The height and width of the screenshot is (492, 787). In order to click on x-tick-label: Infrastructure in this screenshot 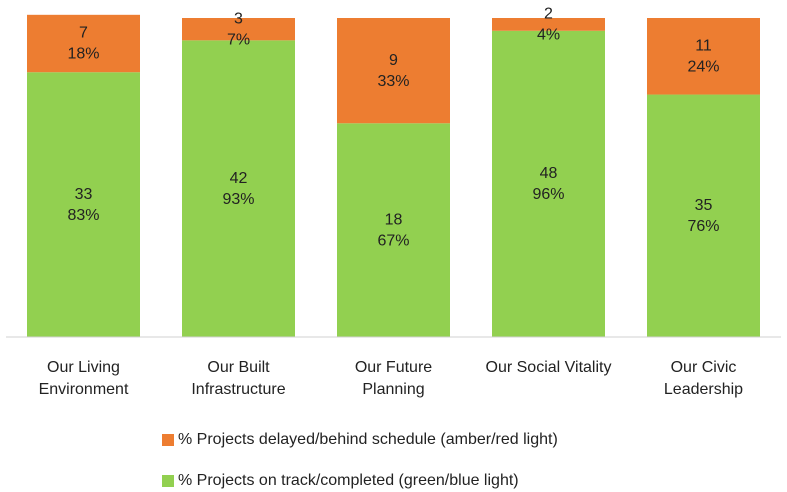, I will do `click(238, 389)`.